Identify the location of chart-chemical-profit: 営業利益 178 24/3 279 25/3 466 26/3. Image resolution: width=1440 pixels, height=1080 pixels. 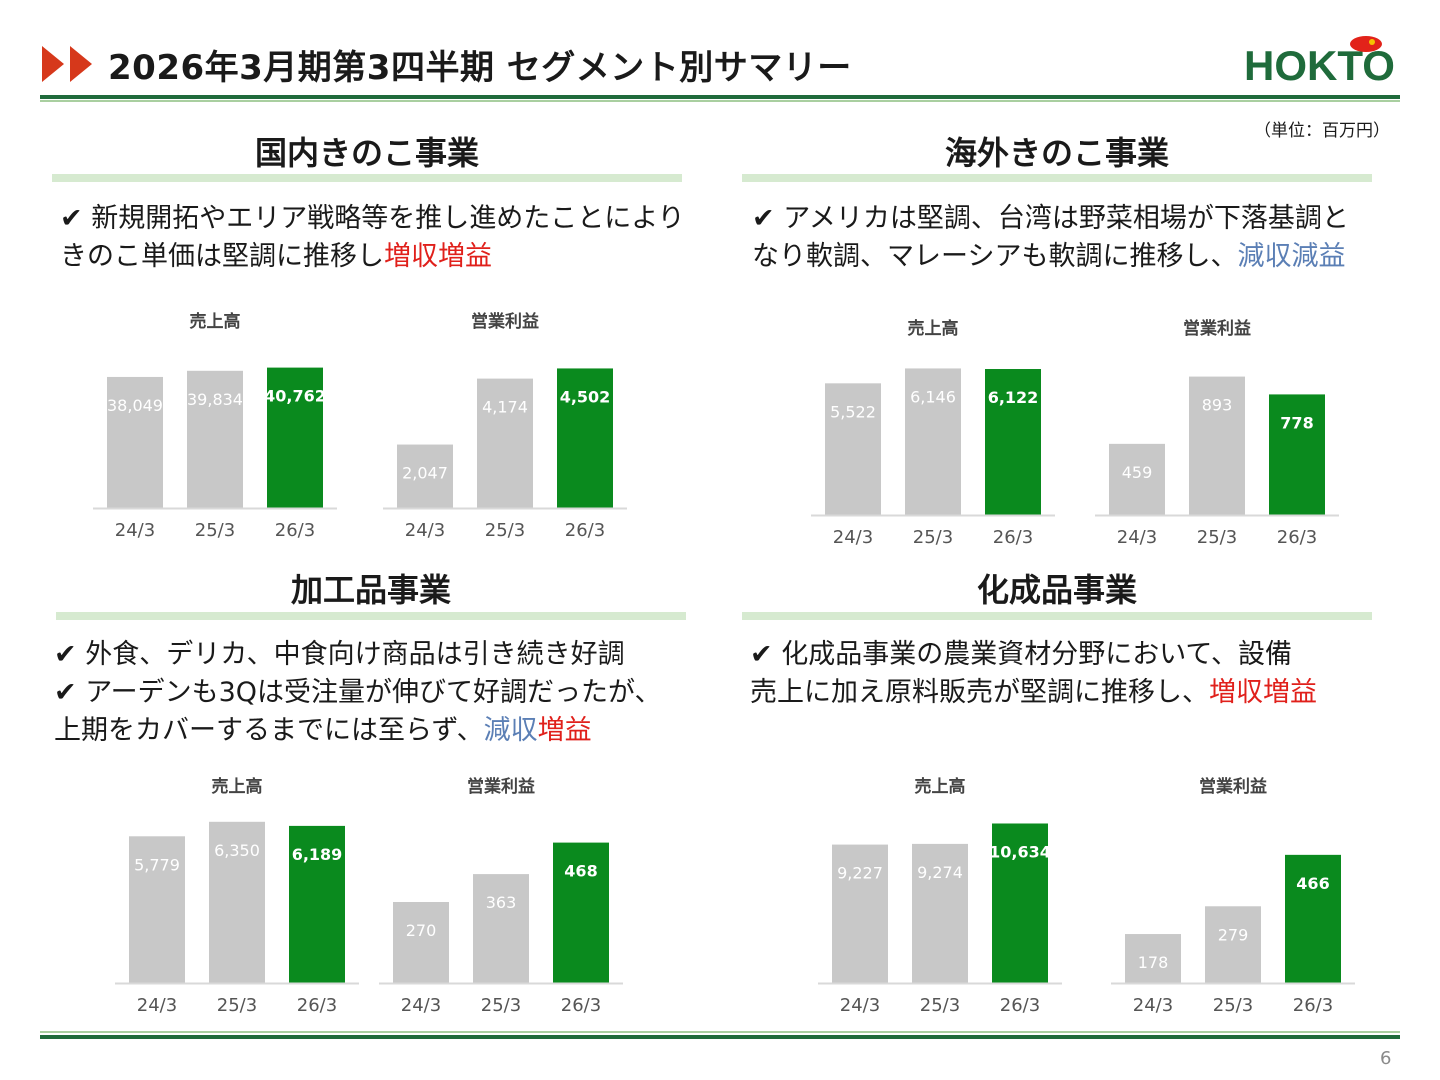
(1233, 896).